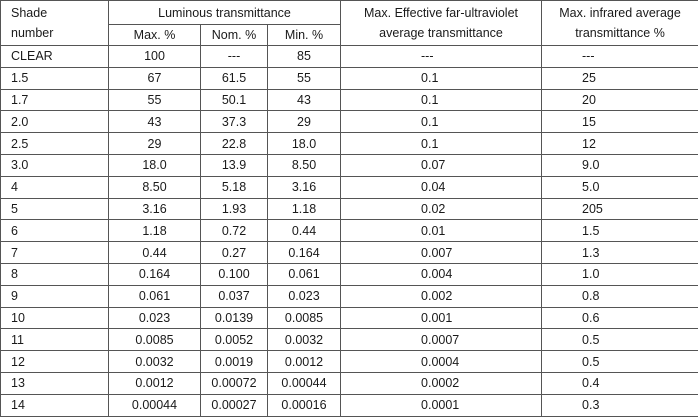  What do you see at coordinates (234, 35) in the screenshot?
I see `header-cell: Nom. %` at bounding box center [234, 35].